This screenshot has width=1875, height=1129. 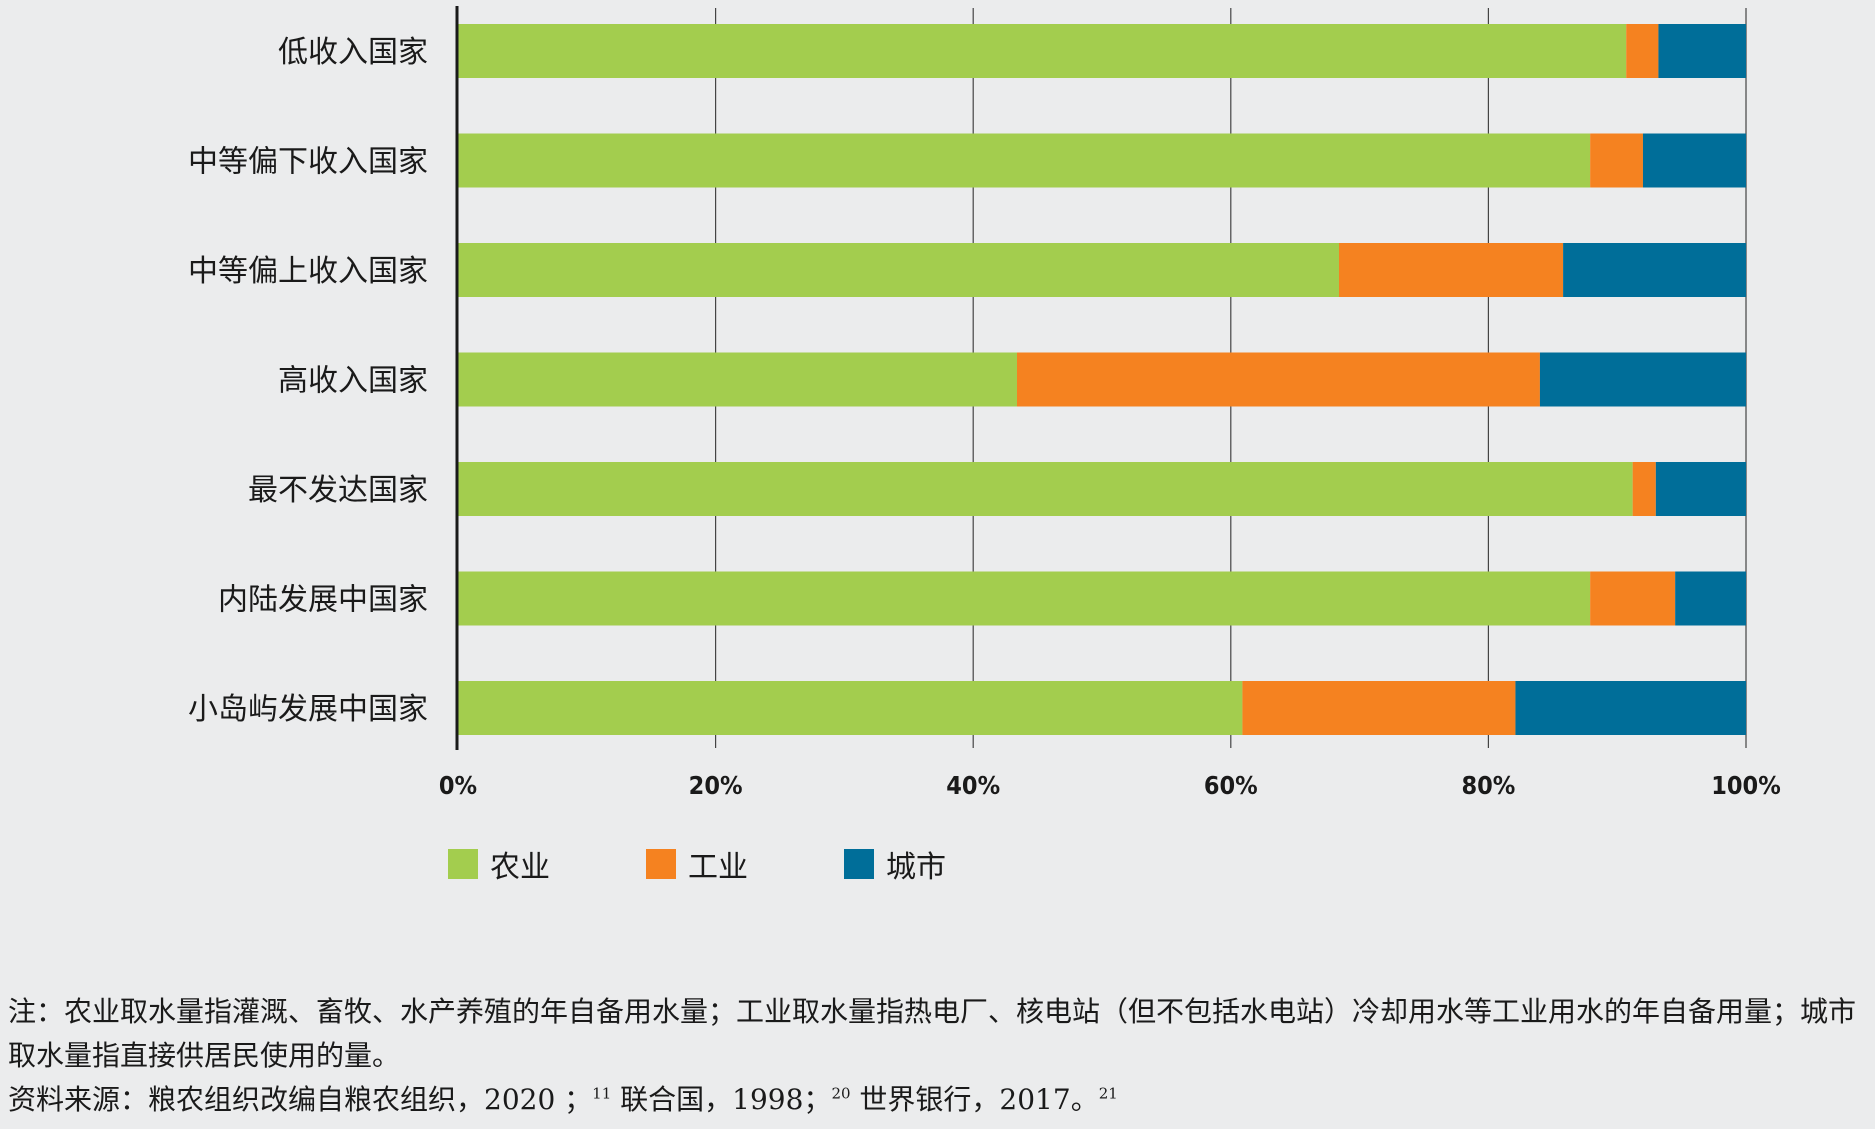 I want to click on source-ref: 20, so click(x=841, y=1093).